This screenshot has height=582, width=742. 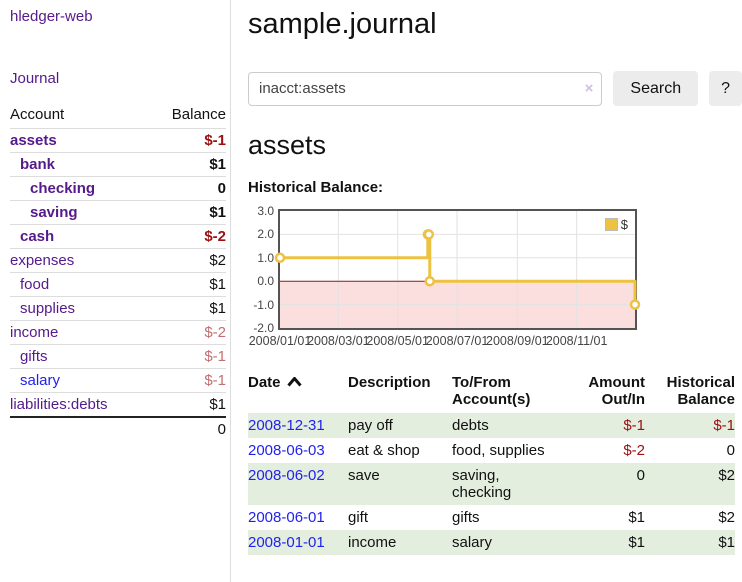 What do you see at coordinates (634, 450) in the screenshot?
I see `txn-amount: $-2` at bounding box center [634, 450].